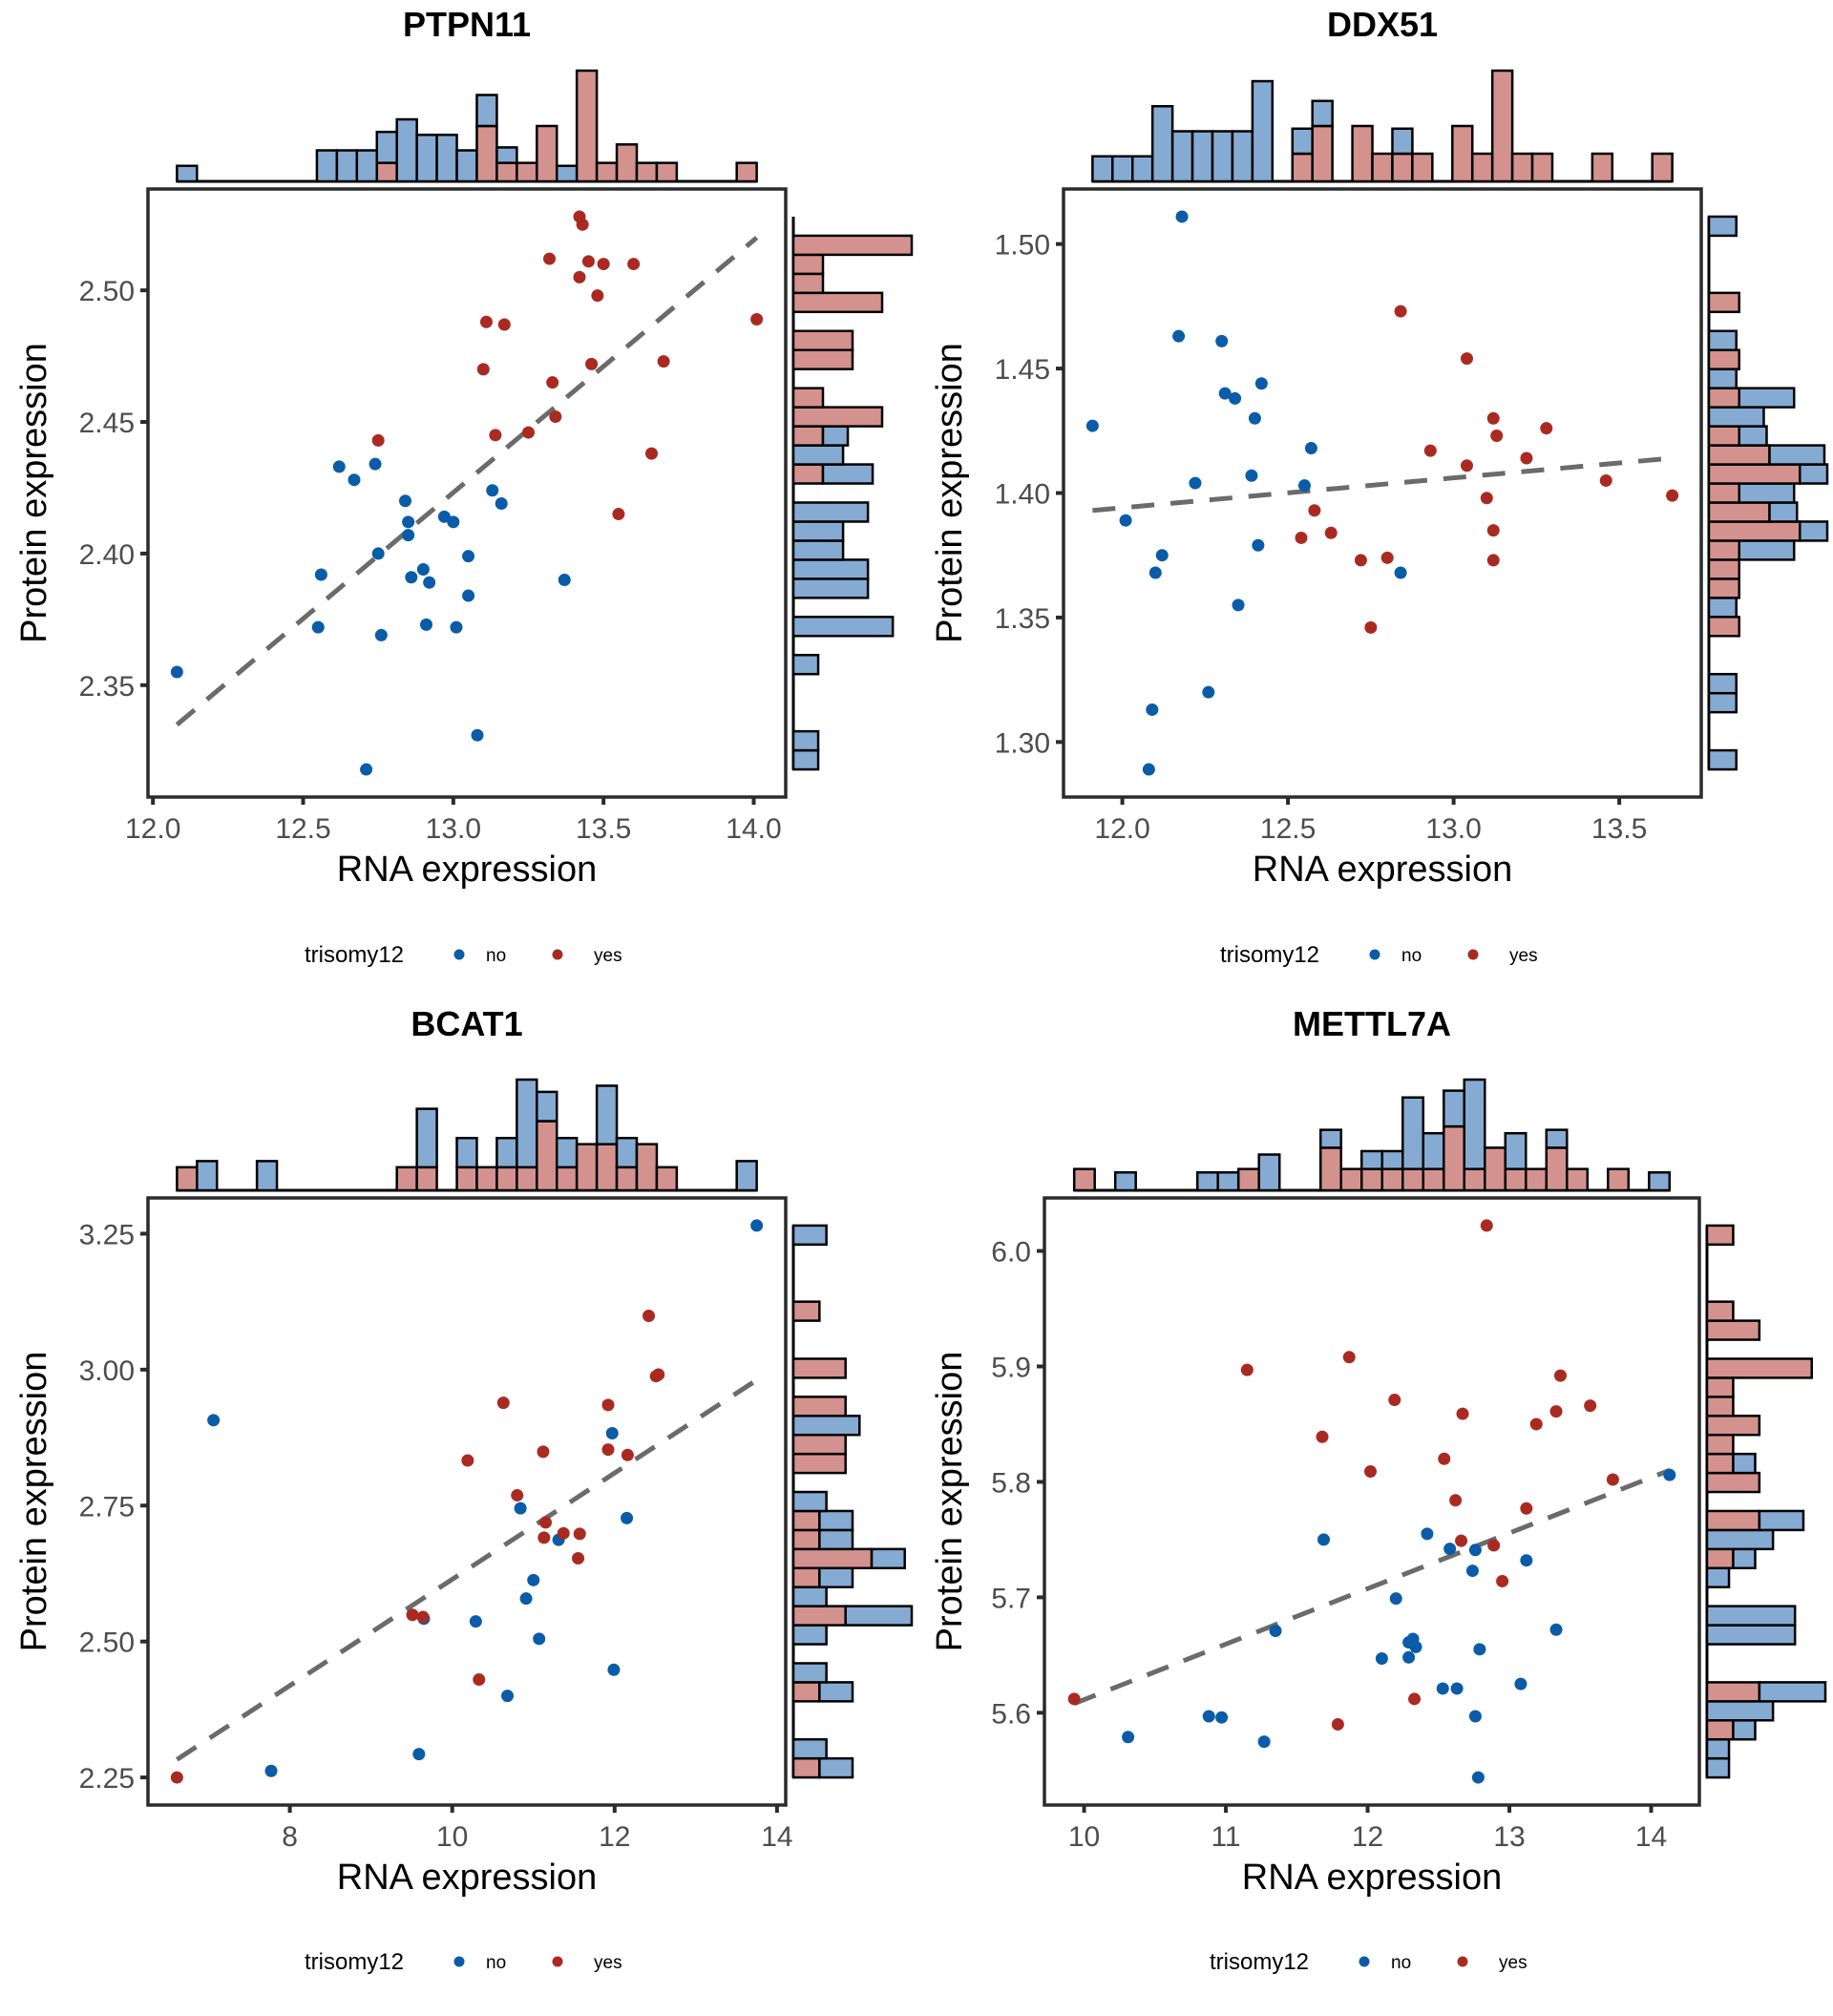 This screenshot has height=2016, width=1833. Describe the element at coordinates (557, 1961) in the screenshot. I see `legend-key-yes` at that location.